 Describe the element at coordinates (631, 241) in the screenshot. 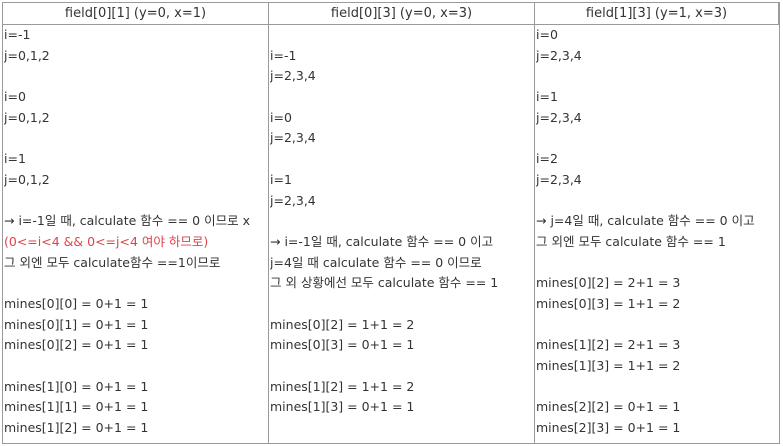

I see `text-line: 그 외엔 모두 calculate 함수 == 1` at that location.